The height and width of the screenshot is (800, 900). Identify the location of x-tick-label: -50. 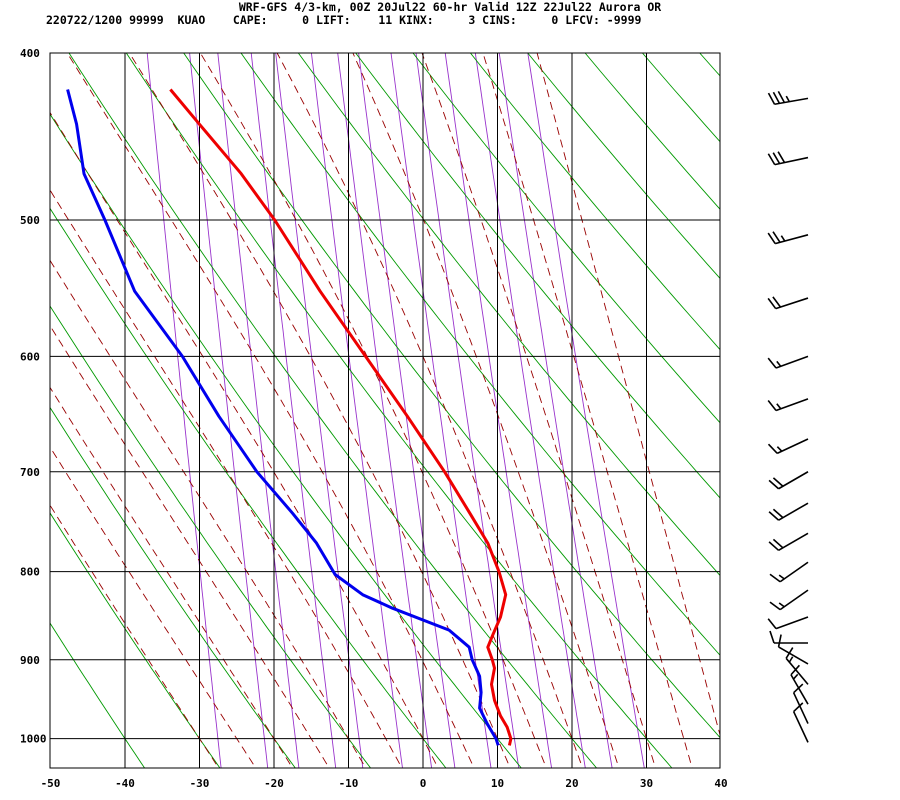
(51, 783).